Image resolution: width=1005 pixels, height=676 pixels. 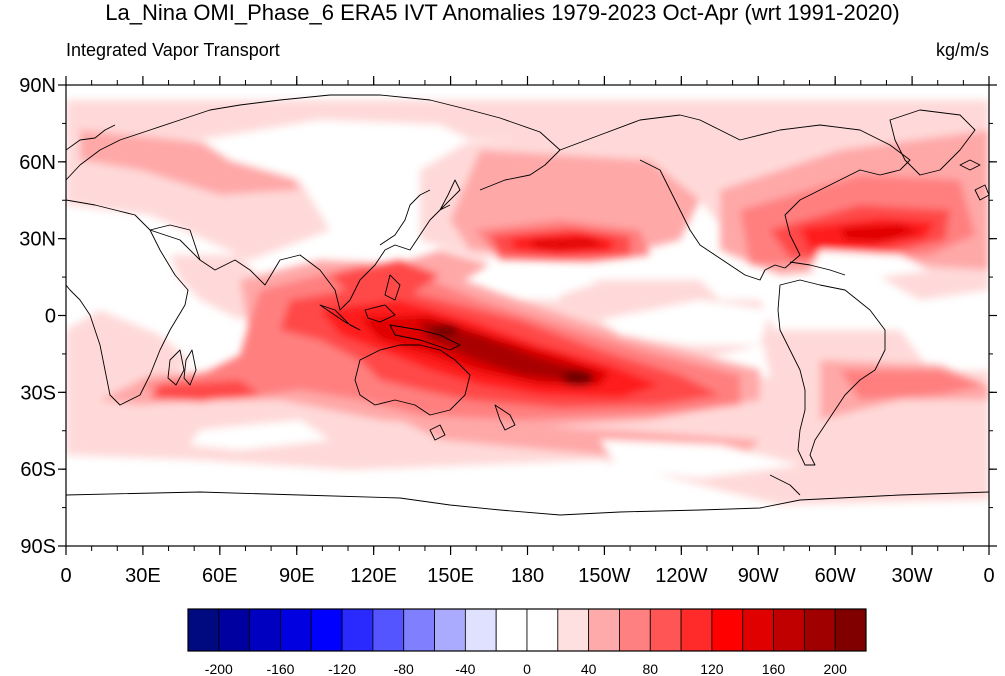 I want to click on anomaly-darkest, so click(x=512, y=355).